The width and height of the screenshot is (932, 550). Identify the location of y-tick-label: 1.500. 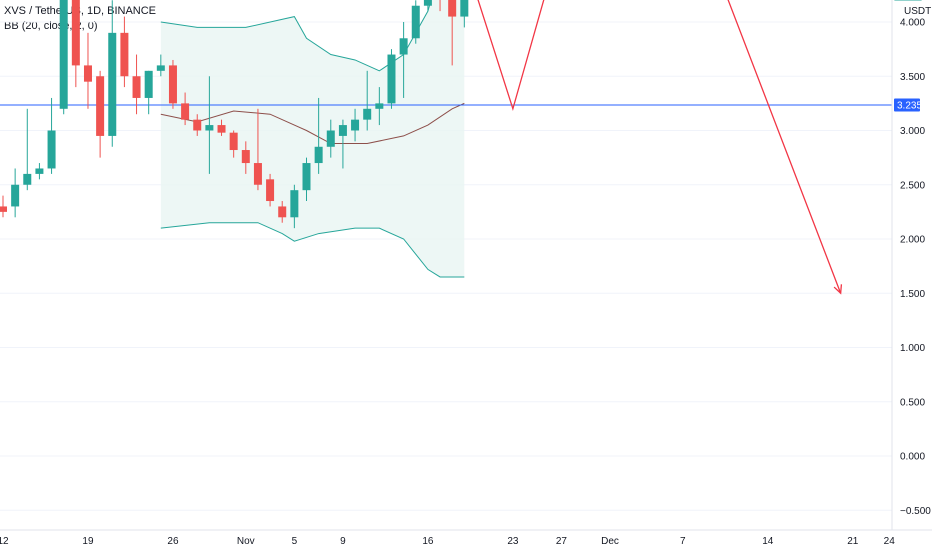
(912, 294).